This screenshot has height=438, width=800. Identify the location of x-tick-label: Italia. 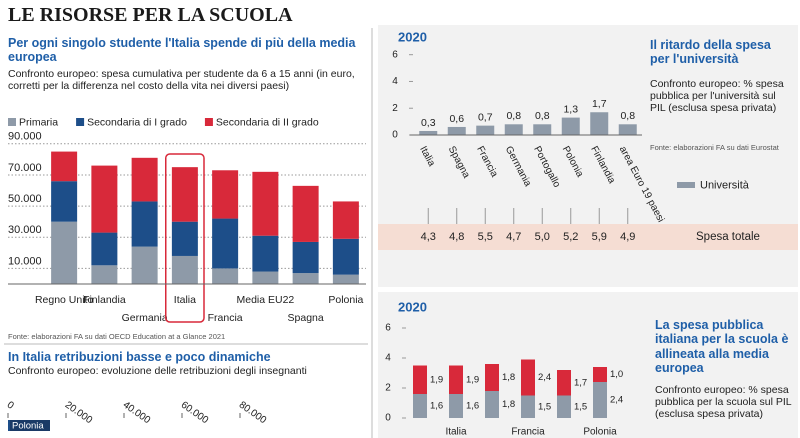
(456, 432).